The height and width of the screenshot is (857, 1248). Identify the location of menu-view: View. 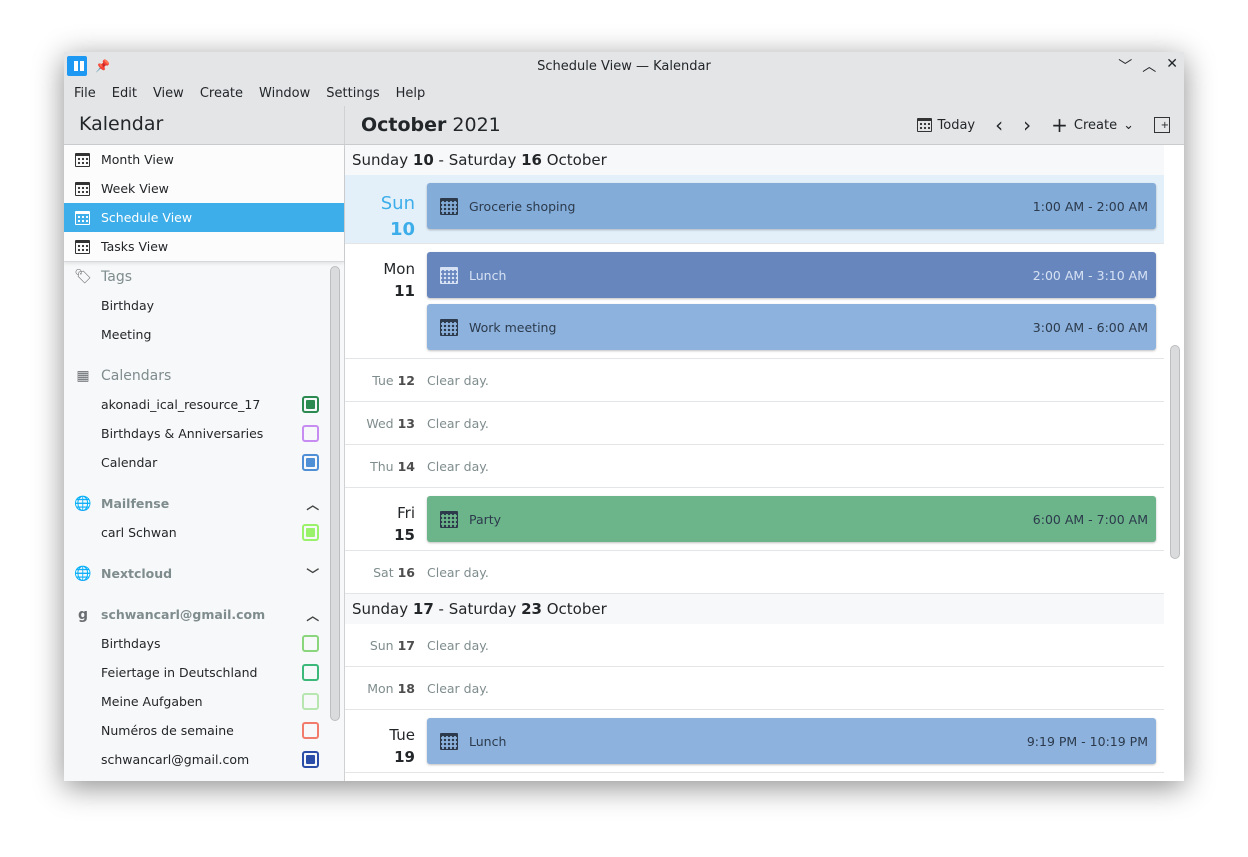
(168, 93).